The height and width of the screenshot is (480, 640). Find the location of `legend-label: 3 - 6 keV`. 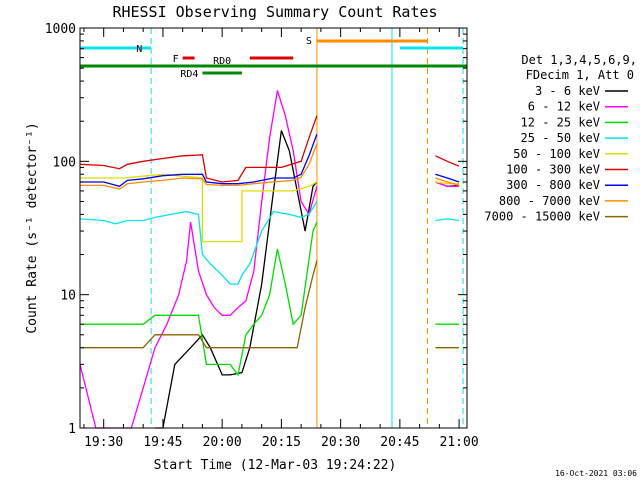

legend-label: 3 - 6 keV is located at coordinates (567, 91).